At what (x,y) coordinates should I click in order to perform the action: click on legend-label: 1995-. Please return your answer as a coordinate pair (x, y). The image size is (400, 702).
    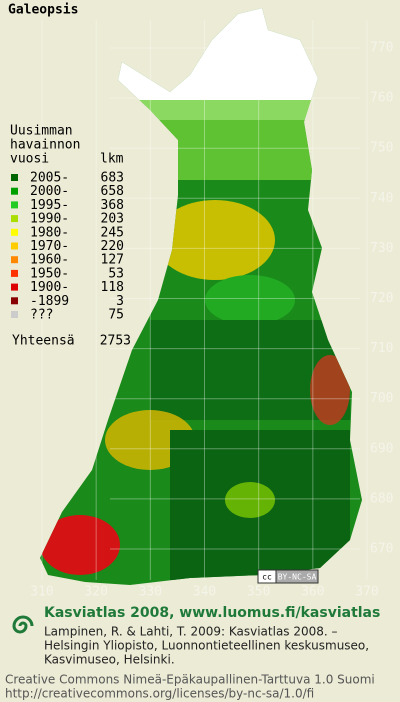
    Looking at the image, I should click on (49, 205).